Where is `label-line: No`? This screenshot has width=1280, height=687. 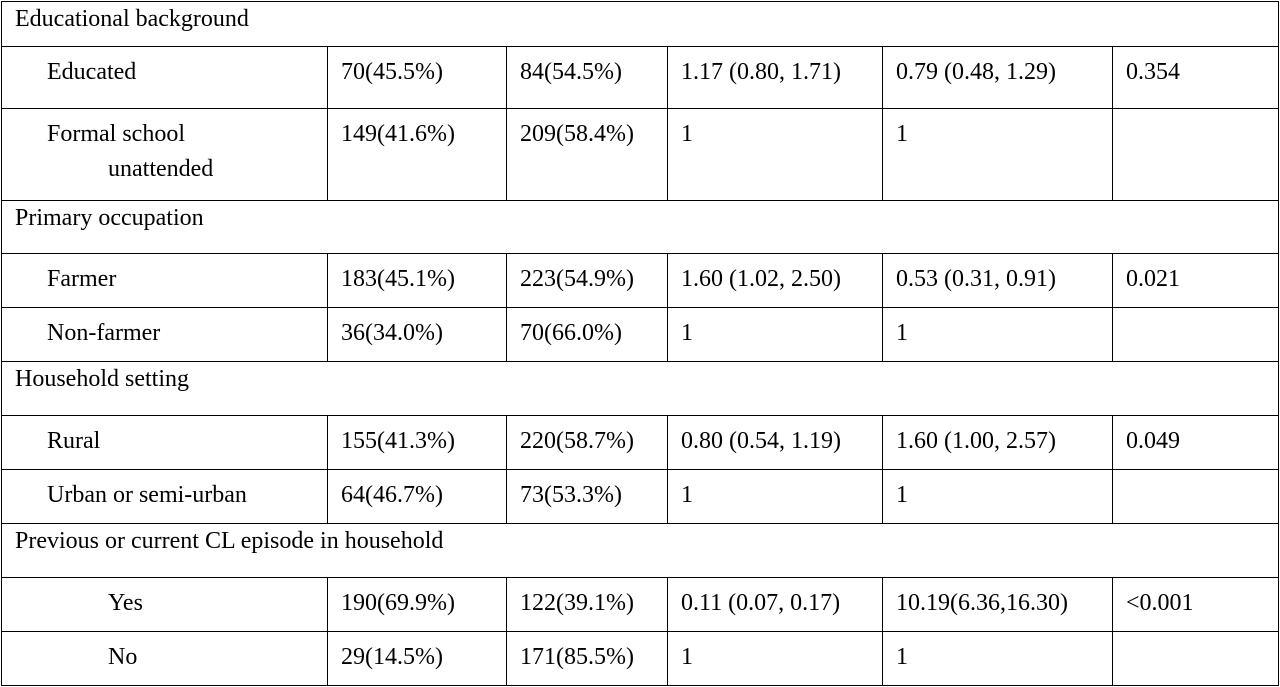
label-line: No is located at coordinates (123, 657).